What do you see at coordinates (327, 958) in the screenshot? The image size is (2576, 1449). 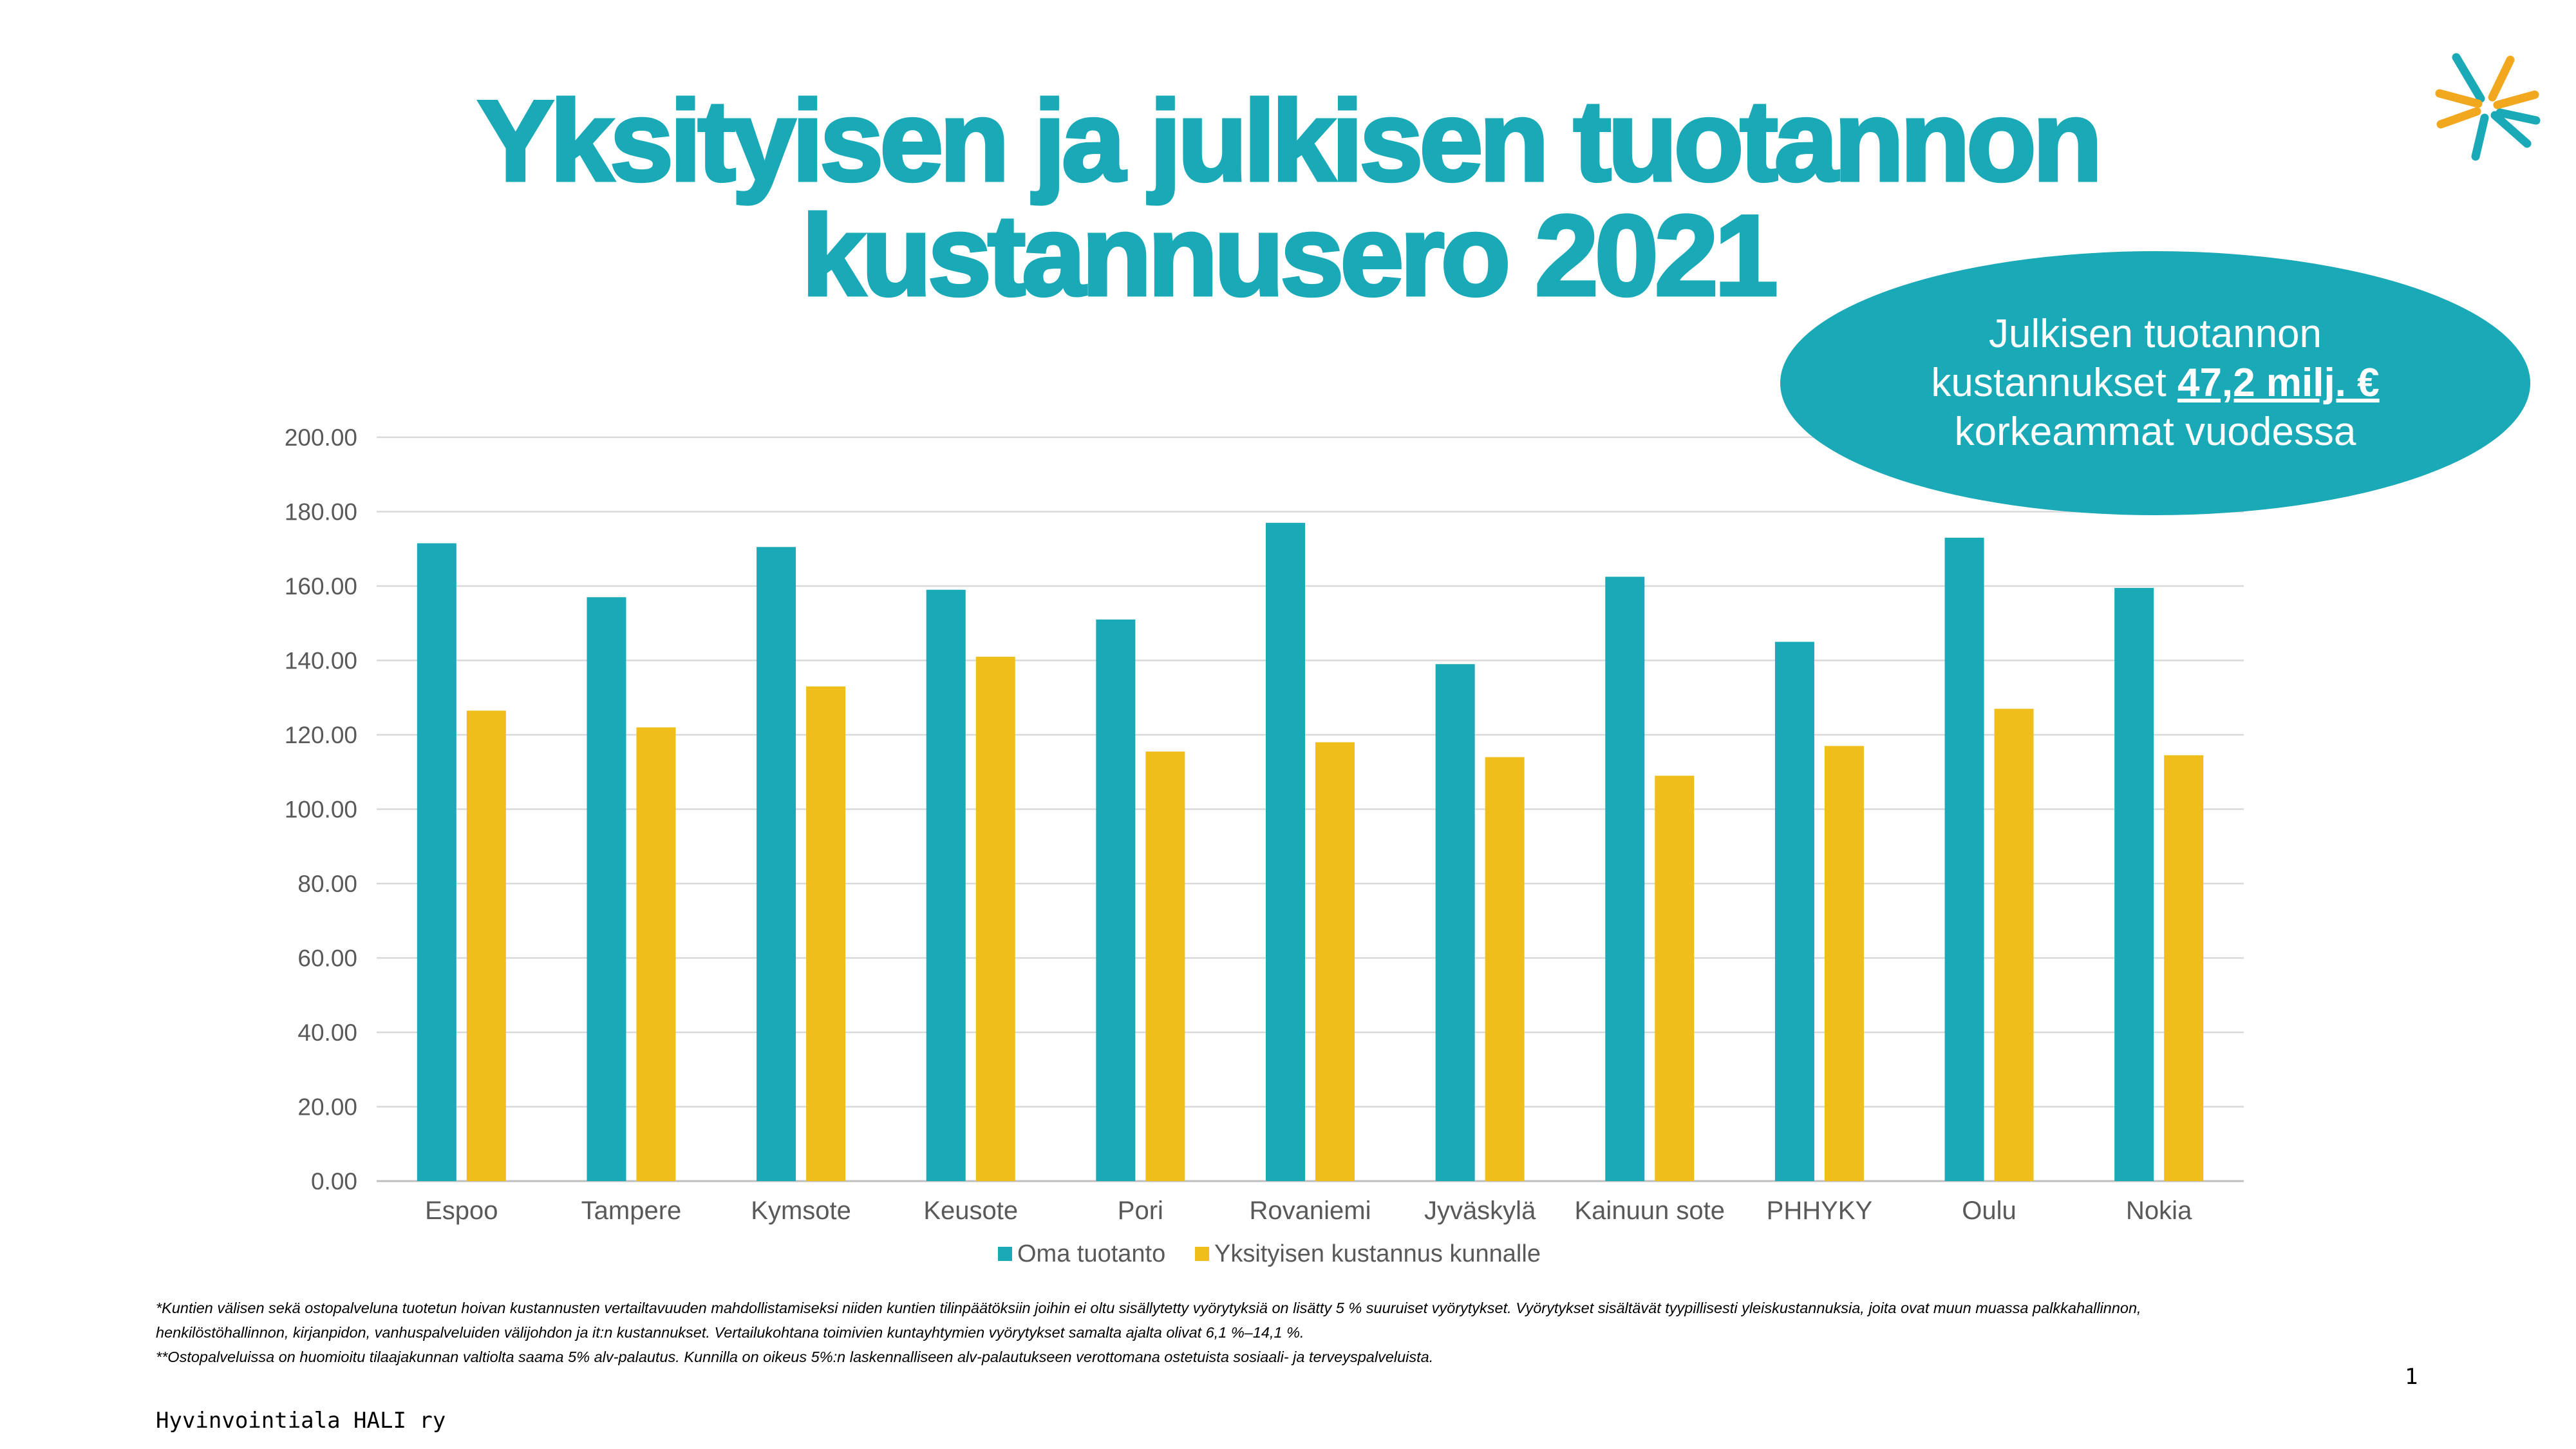 I see `y-tick-label: 60.00` at bounding box center [327, 958].